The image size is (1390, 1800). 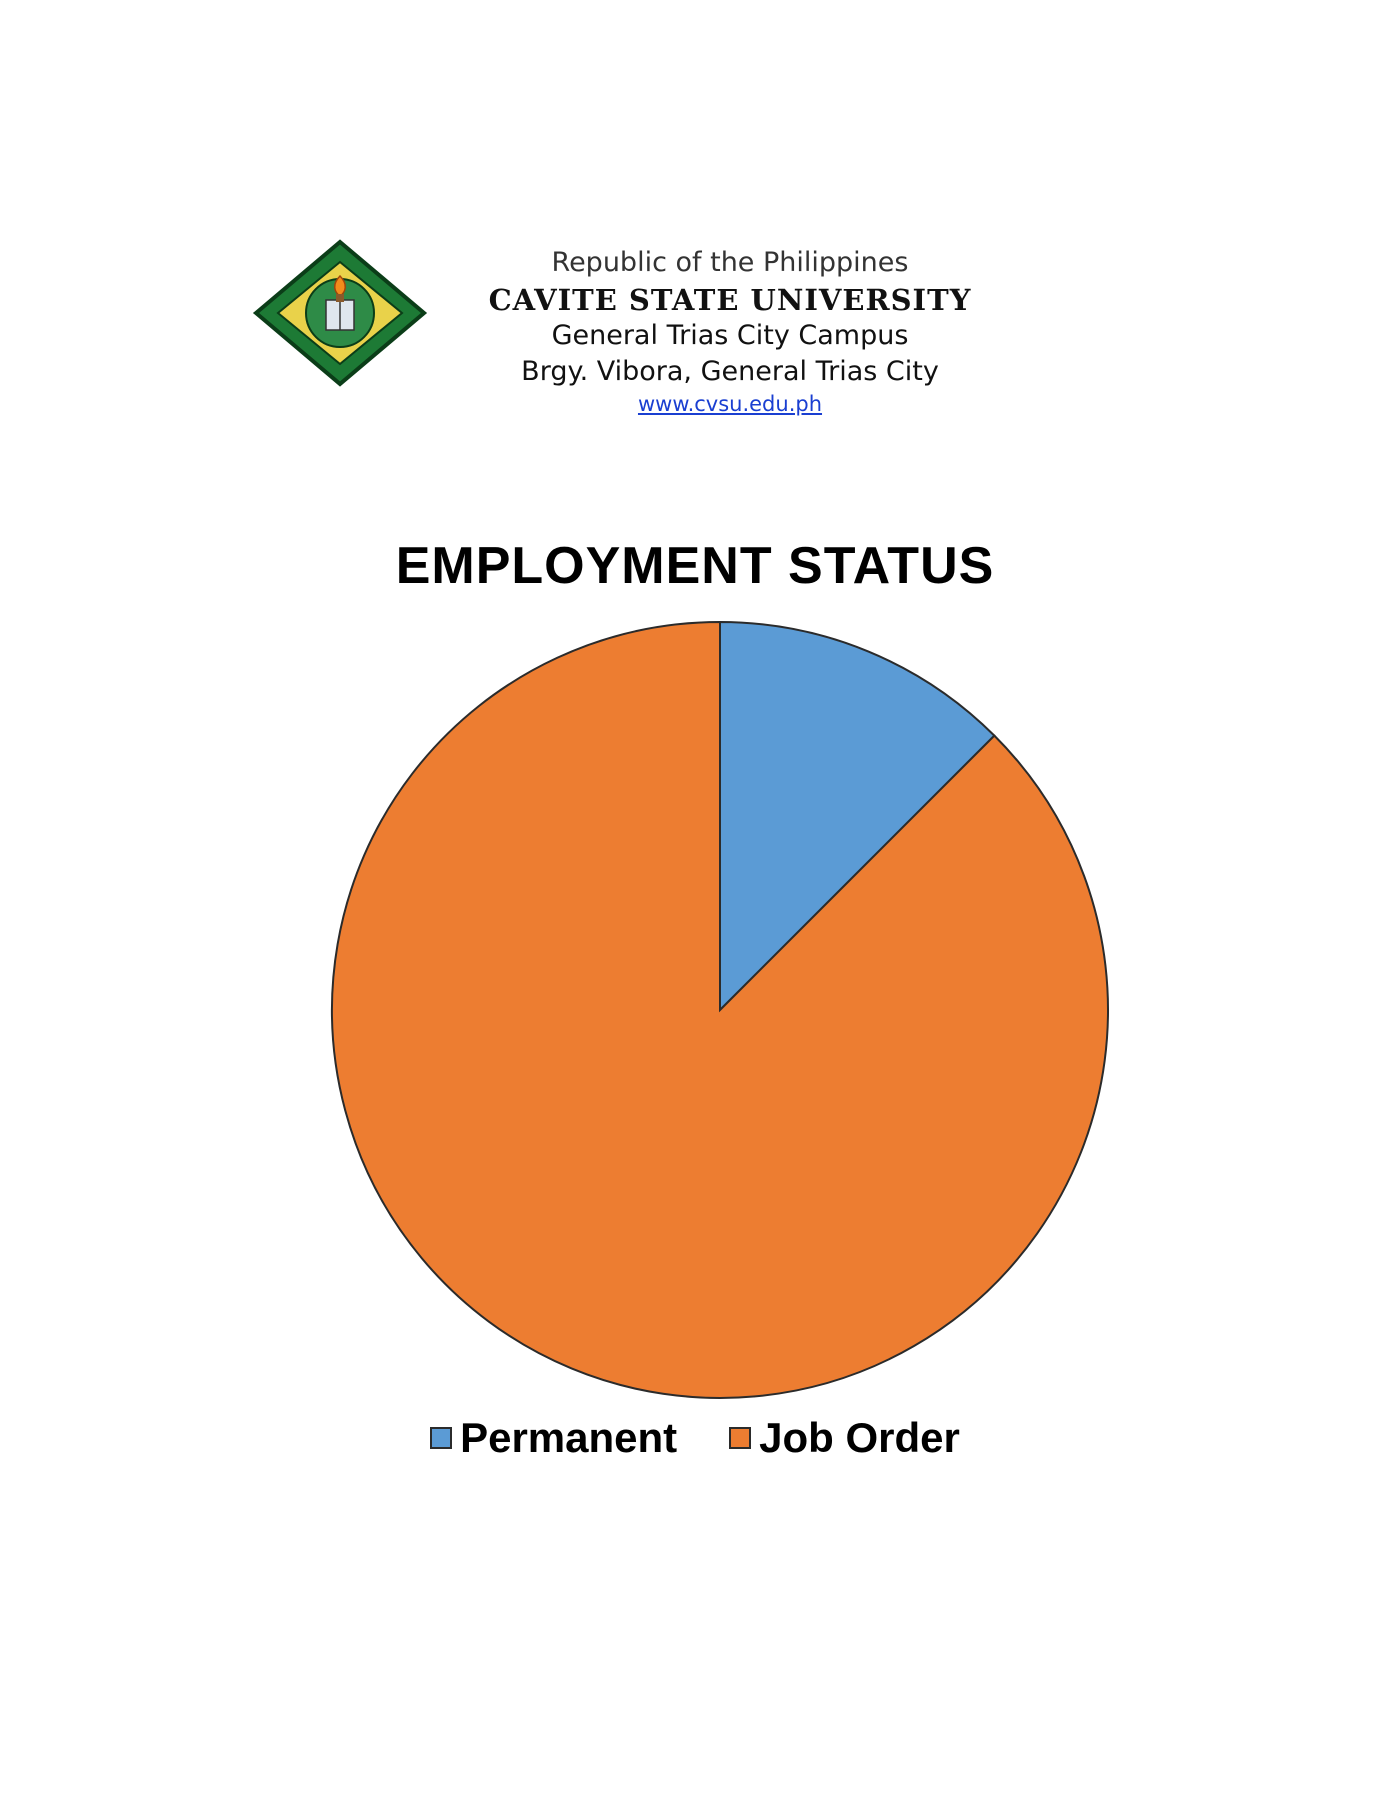 What do you see at coordinates (730, 371) in the screenshot?
I see `campus-address: Brgy. Vibora, General Trias City` at bounding box center [730, 371].